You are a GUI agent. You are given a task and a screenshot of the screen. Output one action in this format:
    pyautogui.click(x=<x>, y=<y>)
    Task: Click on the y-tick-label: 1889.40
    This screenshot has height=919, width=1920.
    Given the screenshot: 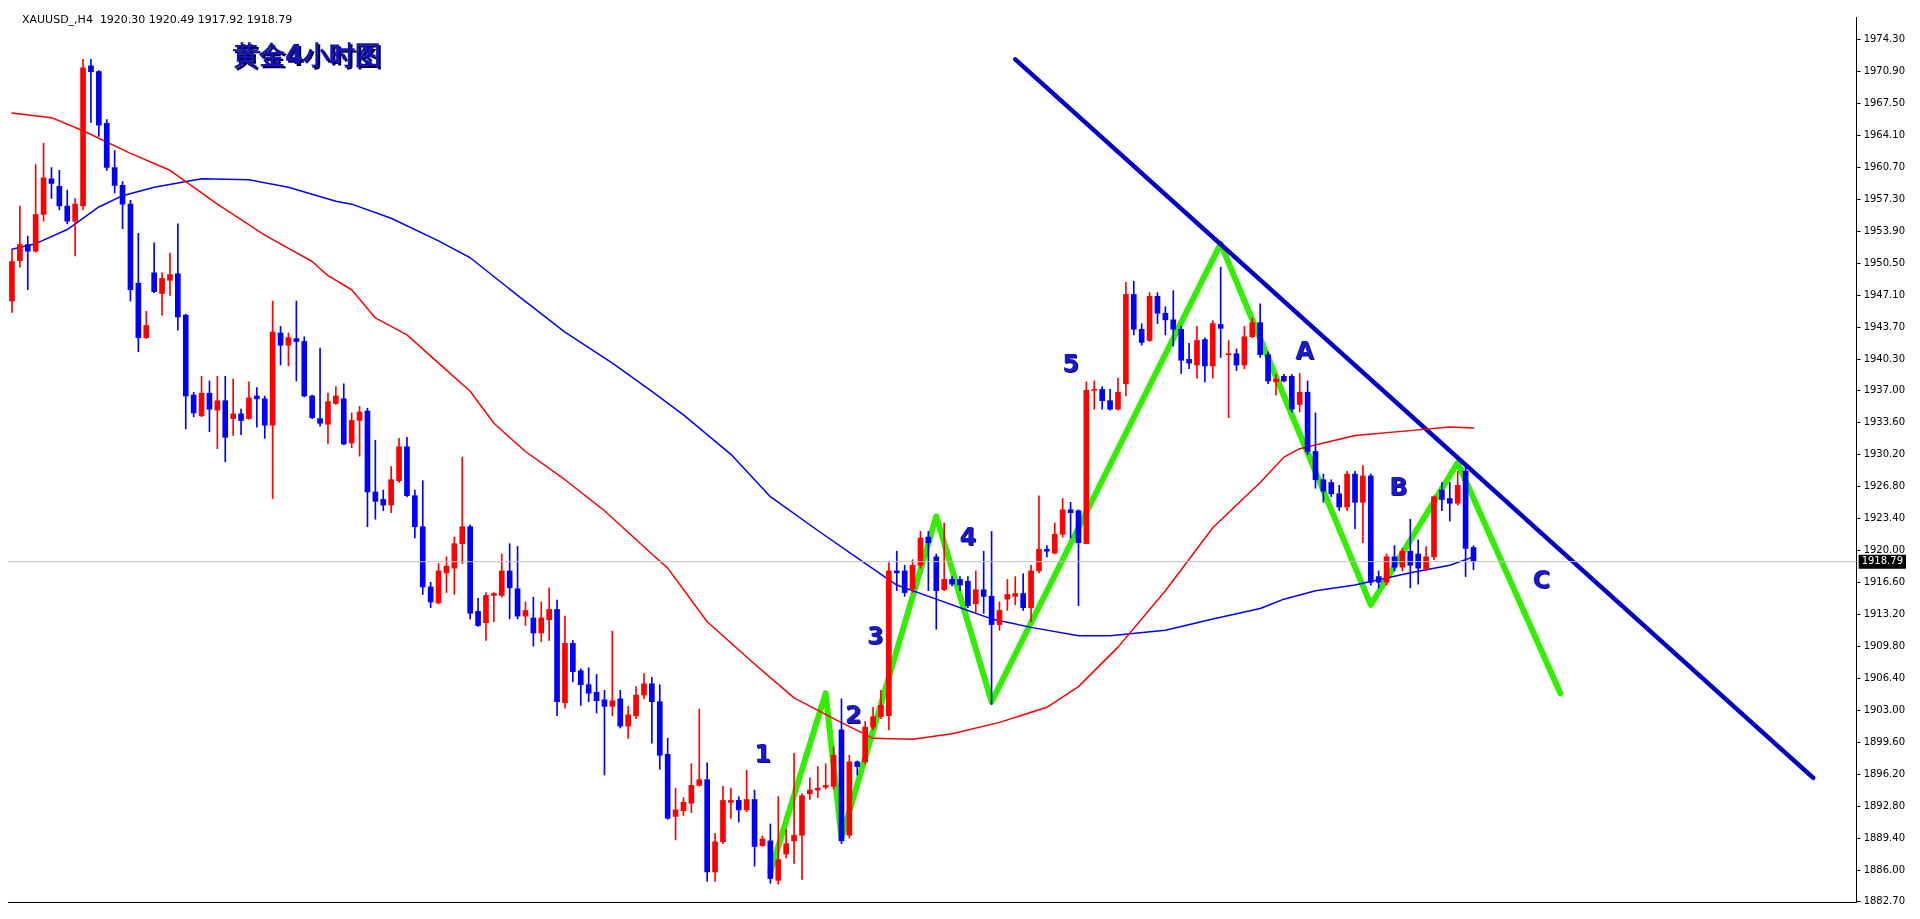 What is the action you would take?
    pyautogui.click(x=1884, y=837)
    